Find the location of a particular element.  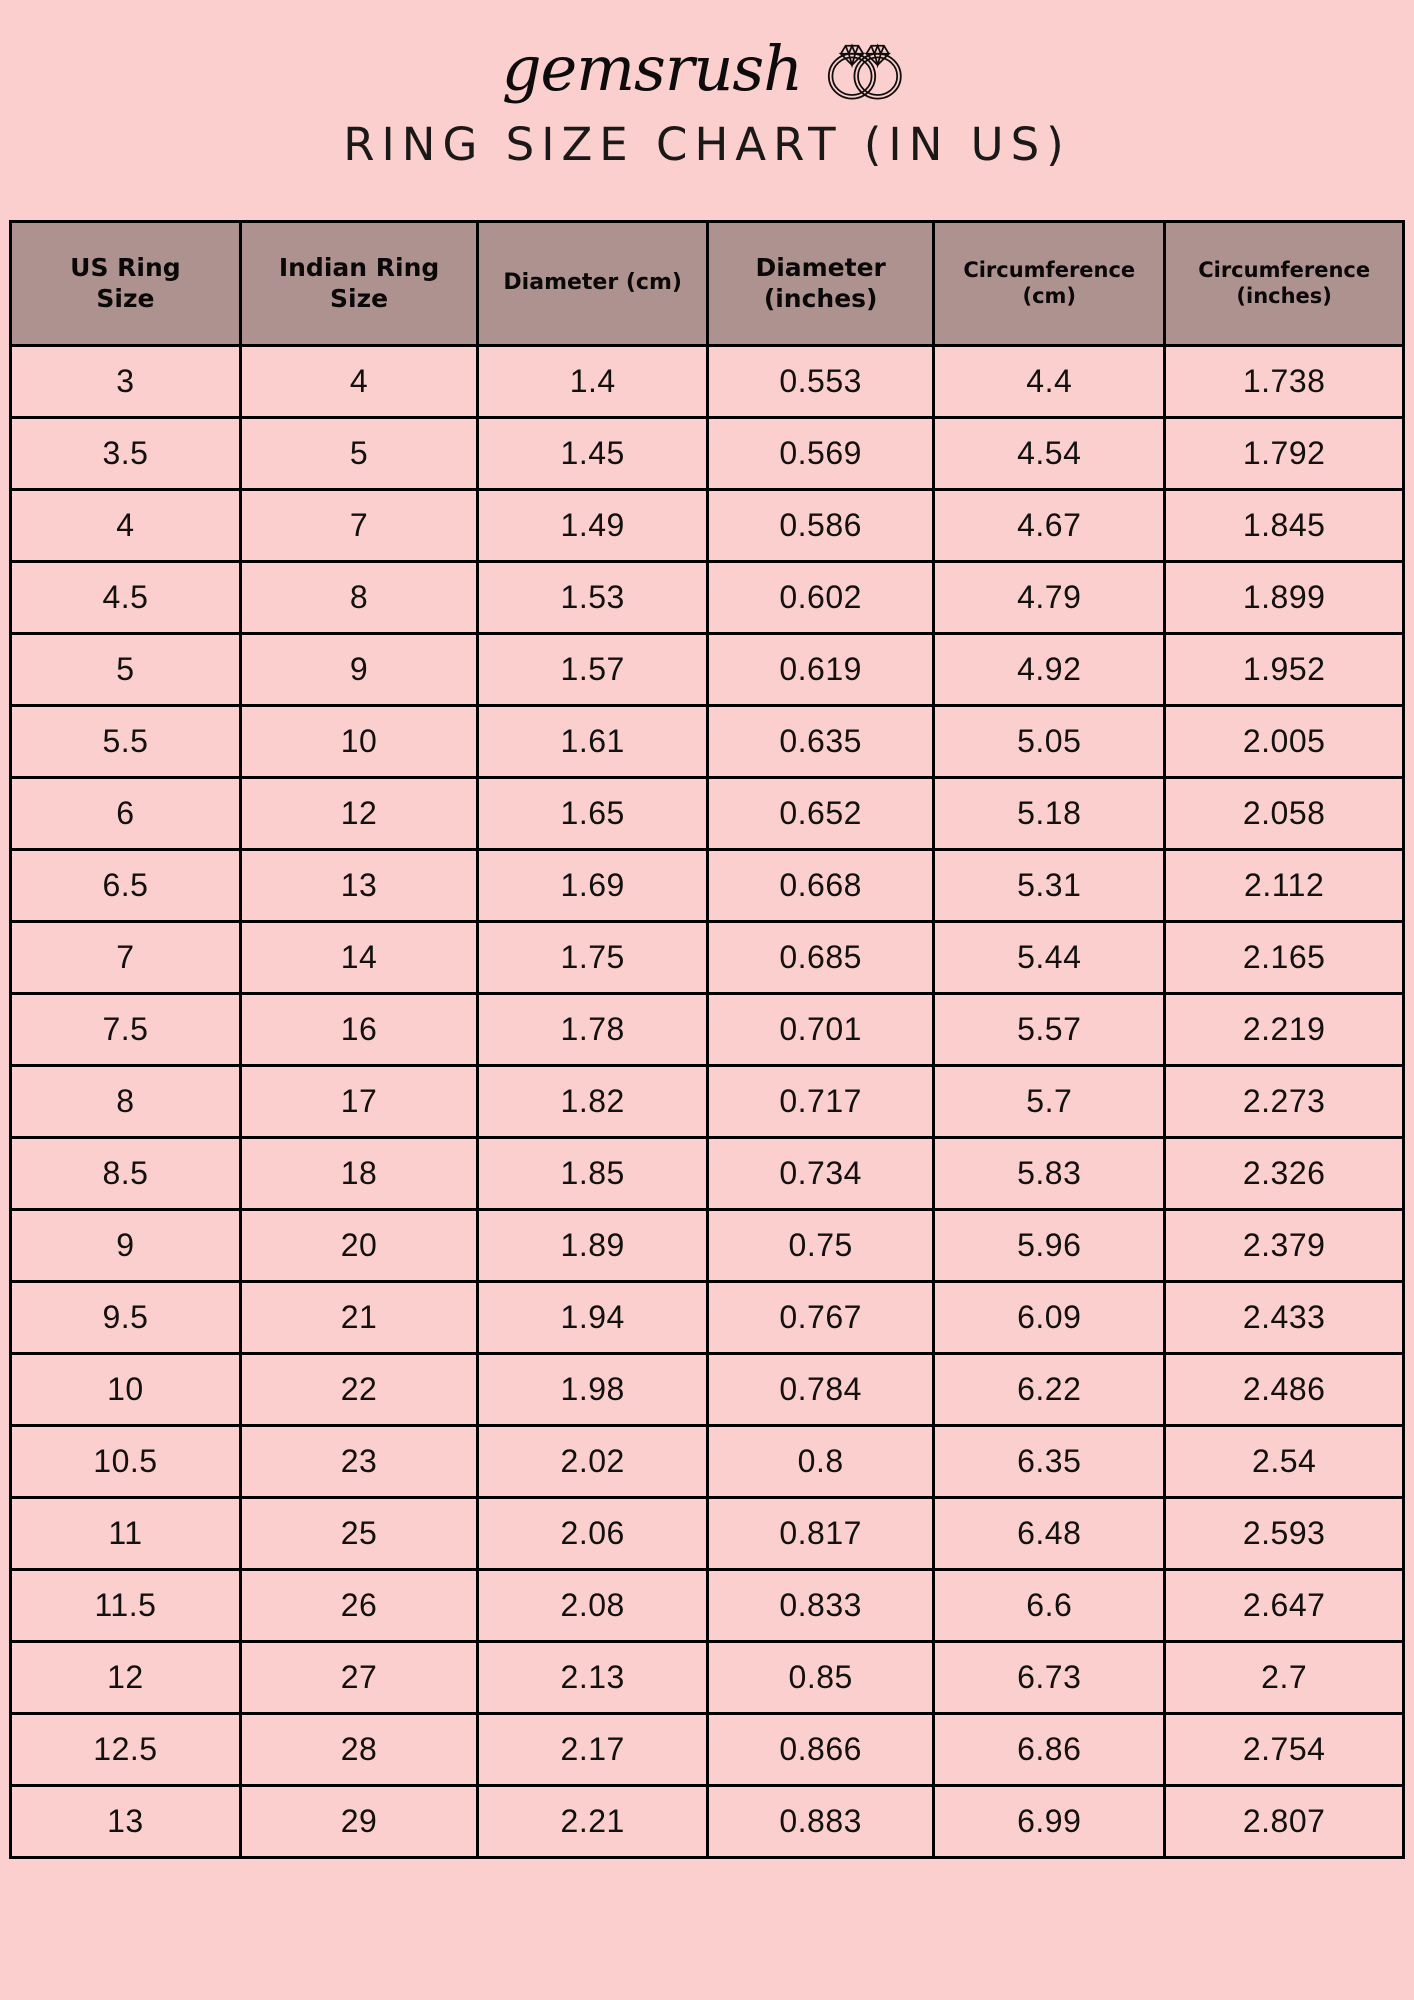

header-line: Diameter (cm) is located at coordinates (592, 283).